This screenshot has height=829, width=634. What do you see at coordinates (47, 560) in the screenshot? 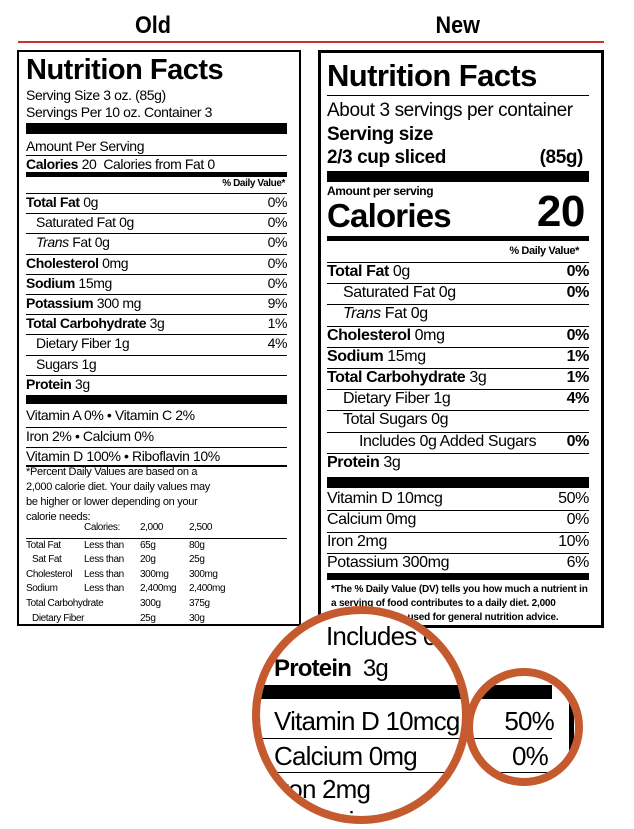
I see `table-cell: Sat Fat` at bounding box center [47, 560].